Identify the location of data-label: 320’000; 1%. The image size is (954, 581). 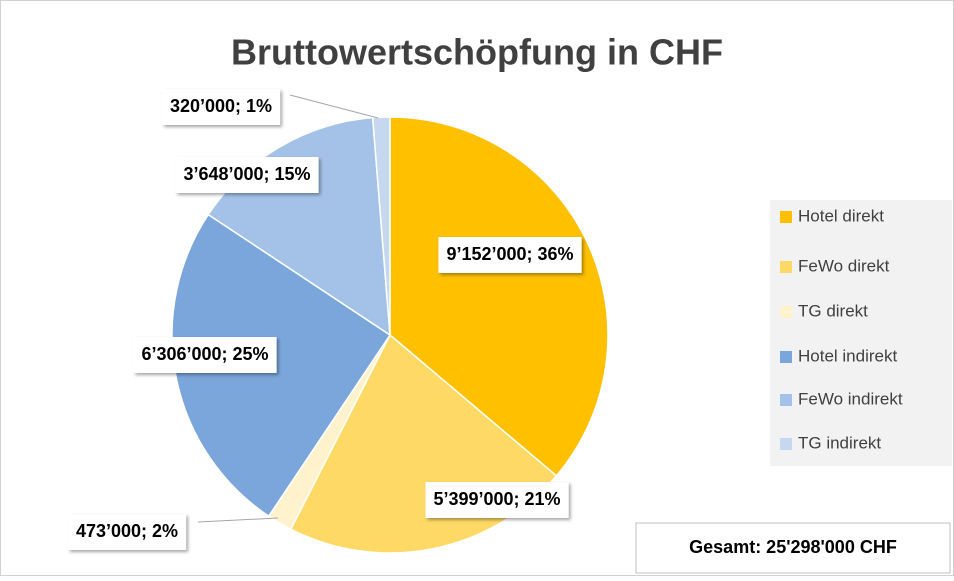
(221, 106).